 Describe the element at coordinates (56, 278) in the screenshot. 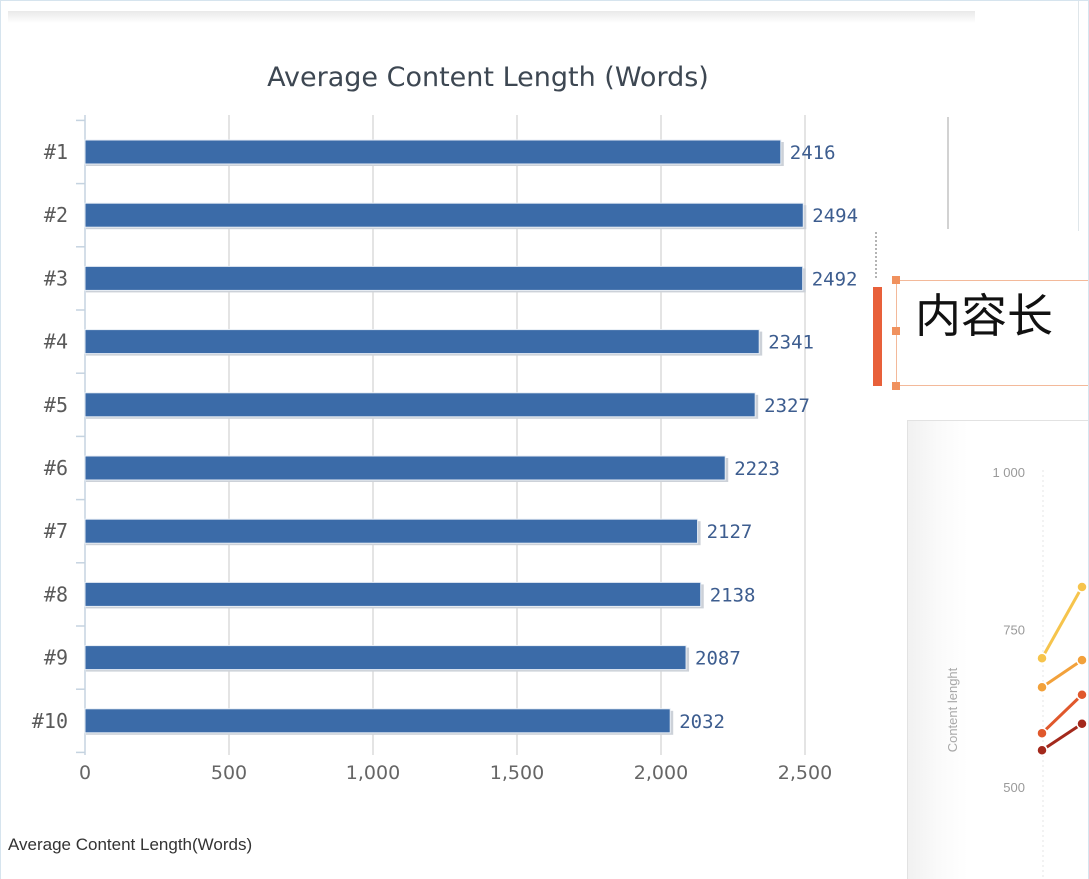

I see `category-label-3: #3` at that location.